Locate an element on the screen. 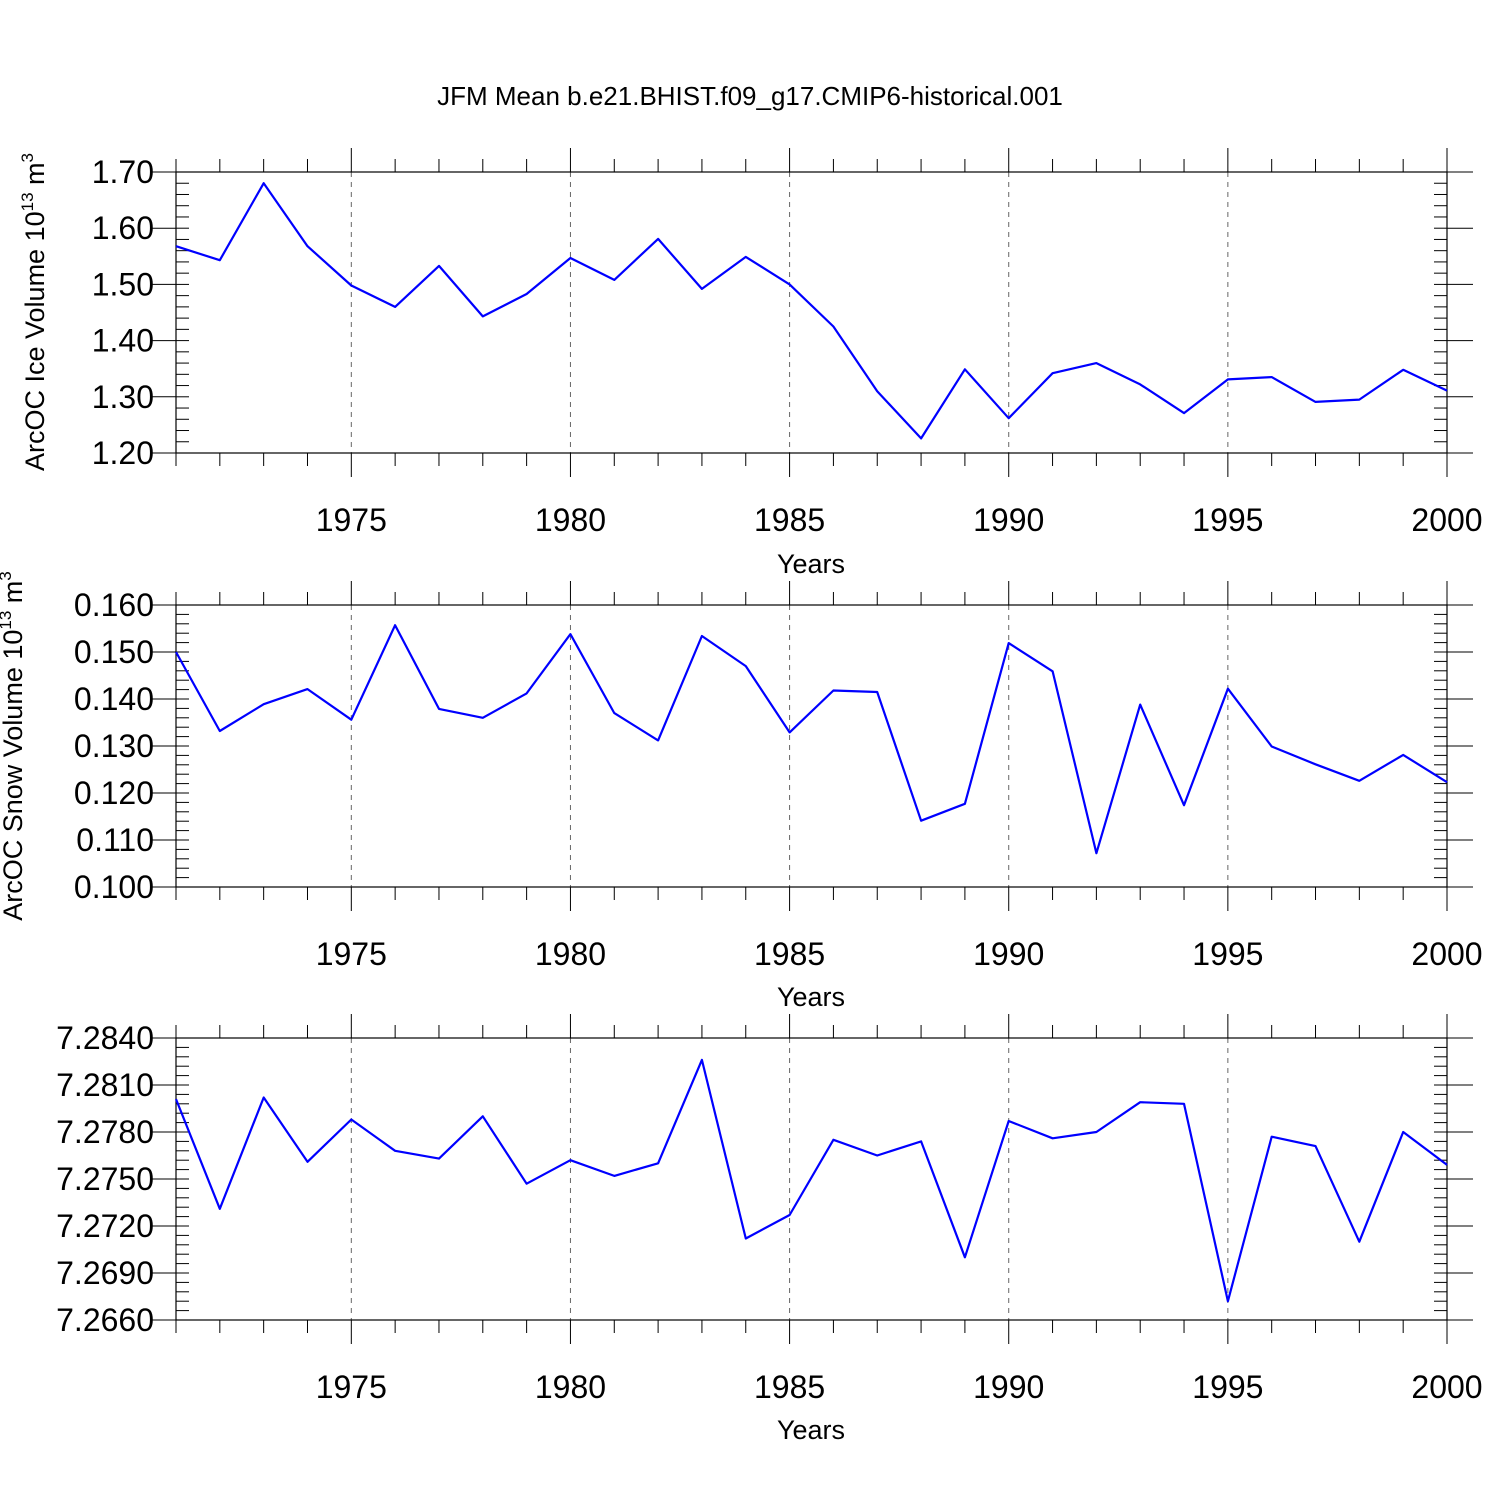  y-tick-label: 7.2690 is located at coordinates (105, 1273).